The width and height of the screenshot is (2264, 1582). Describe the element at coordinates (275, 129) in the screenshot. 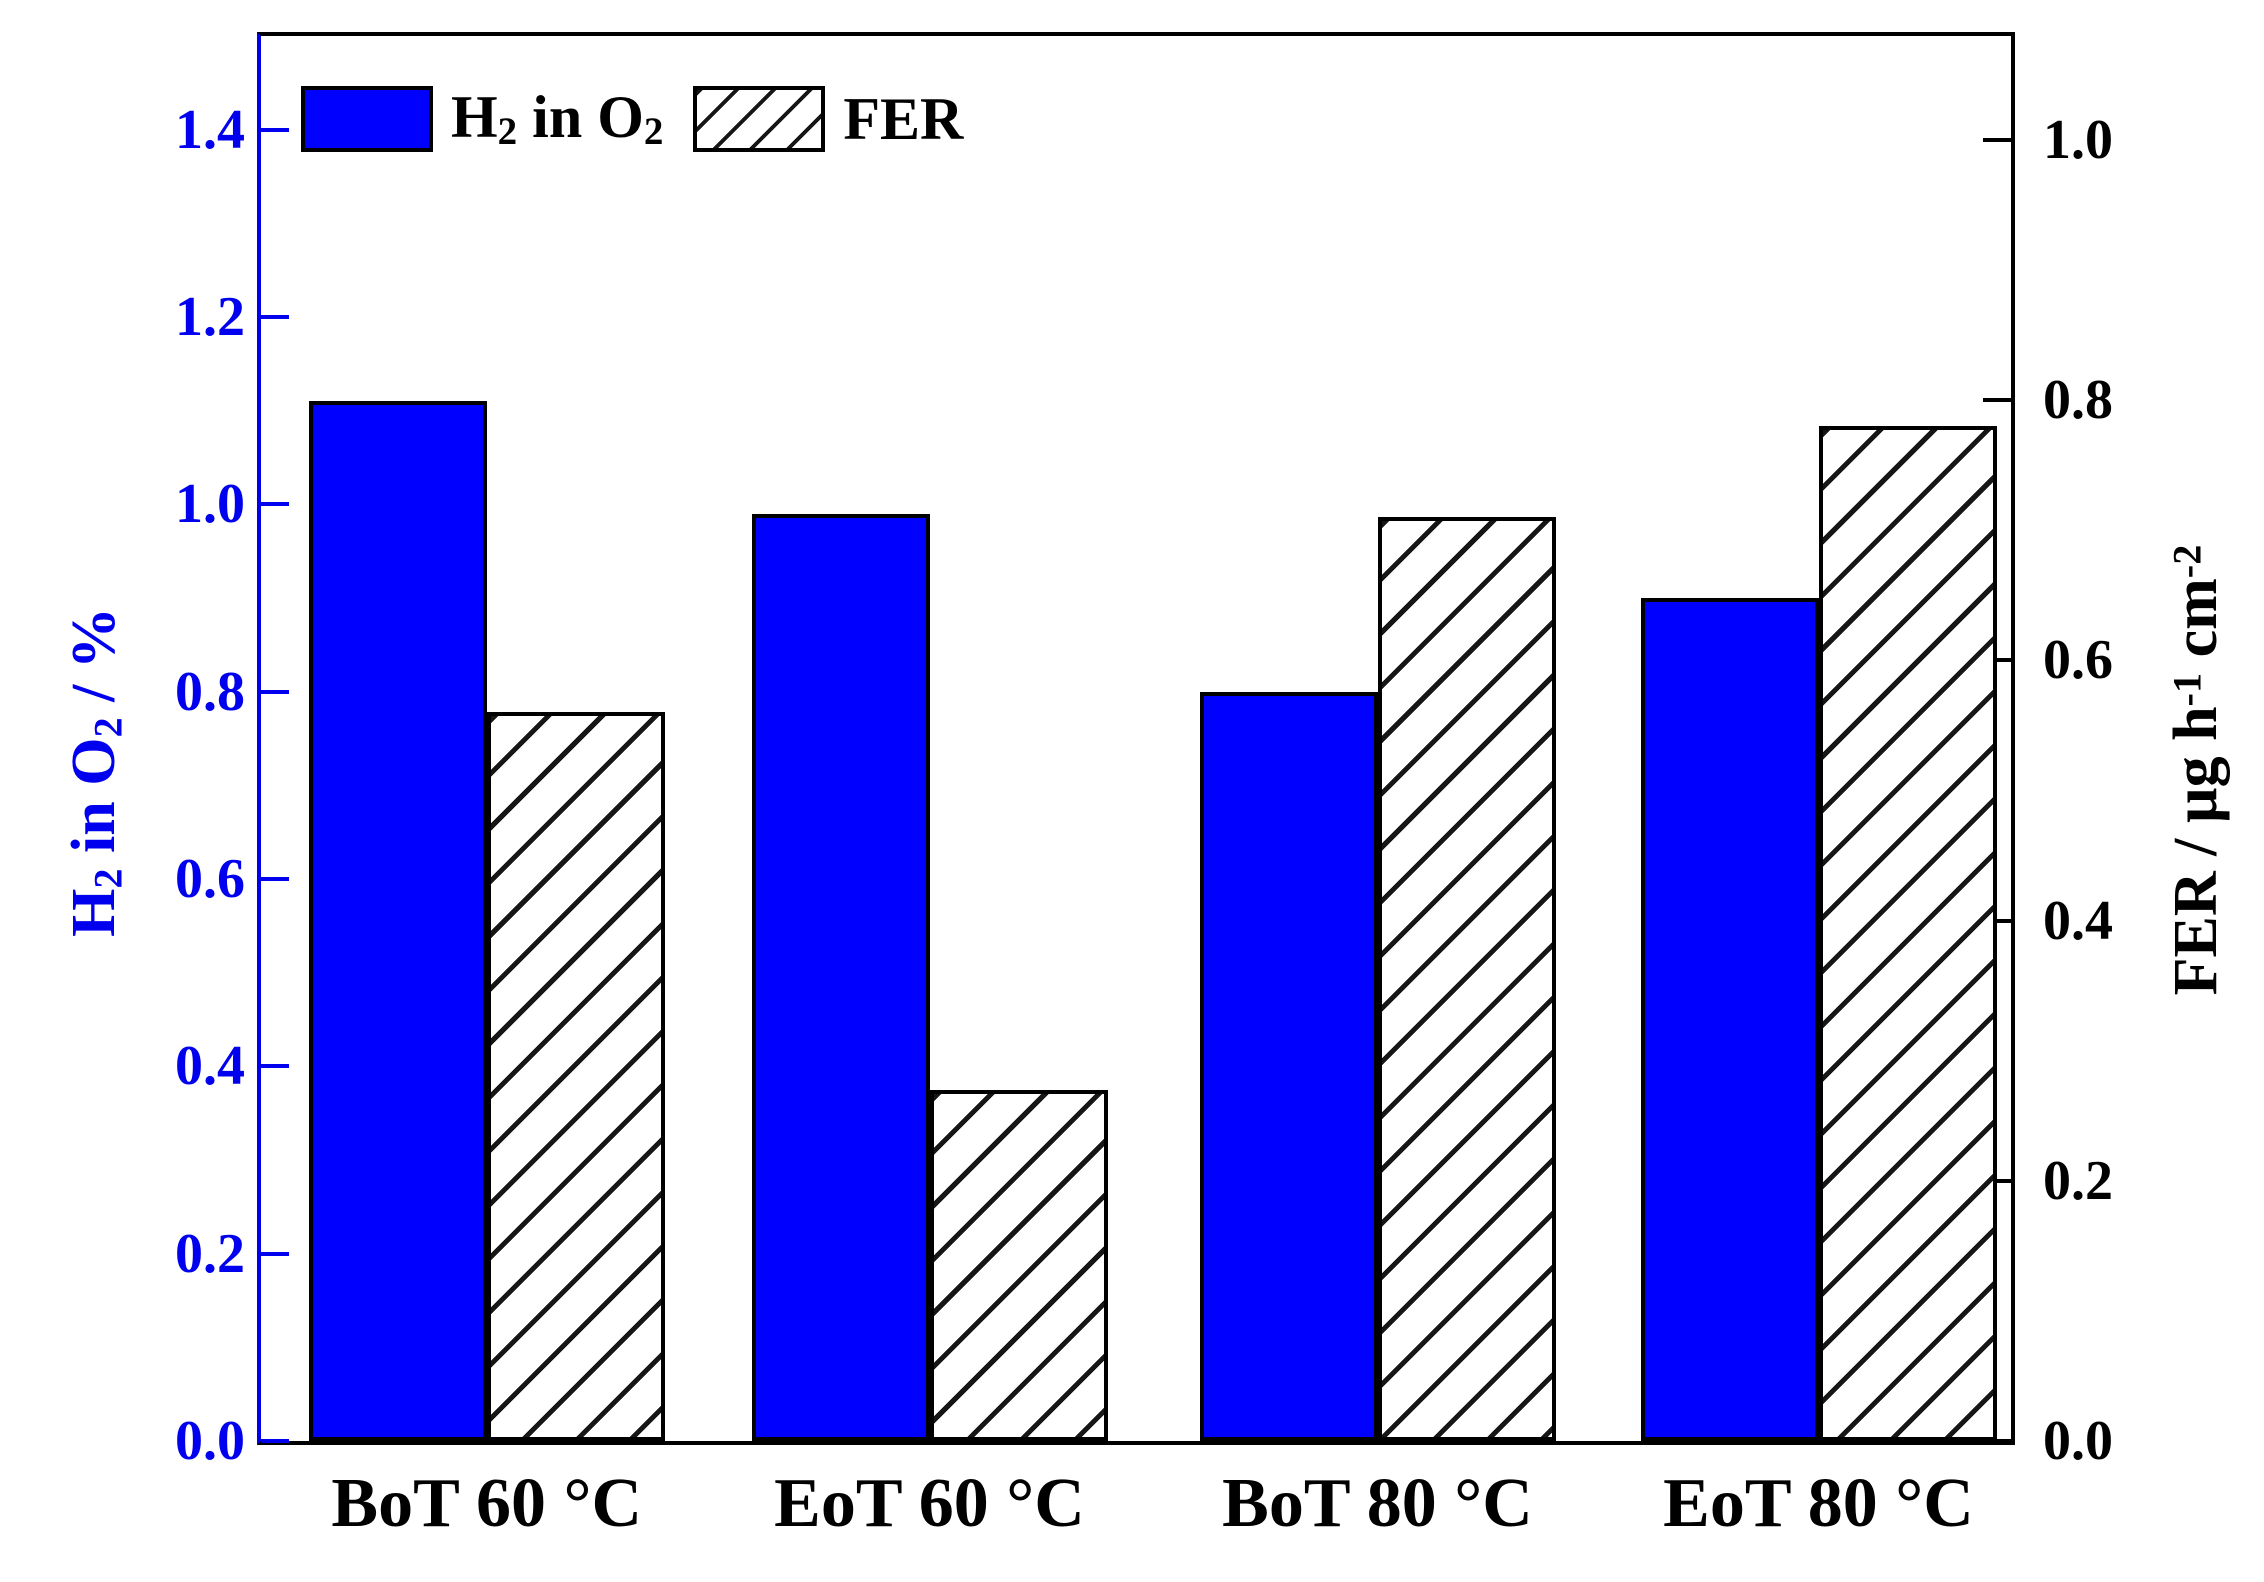

I see `left-axis-tick-1.4` at that location.